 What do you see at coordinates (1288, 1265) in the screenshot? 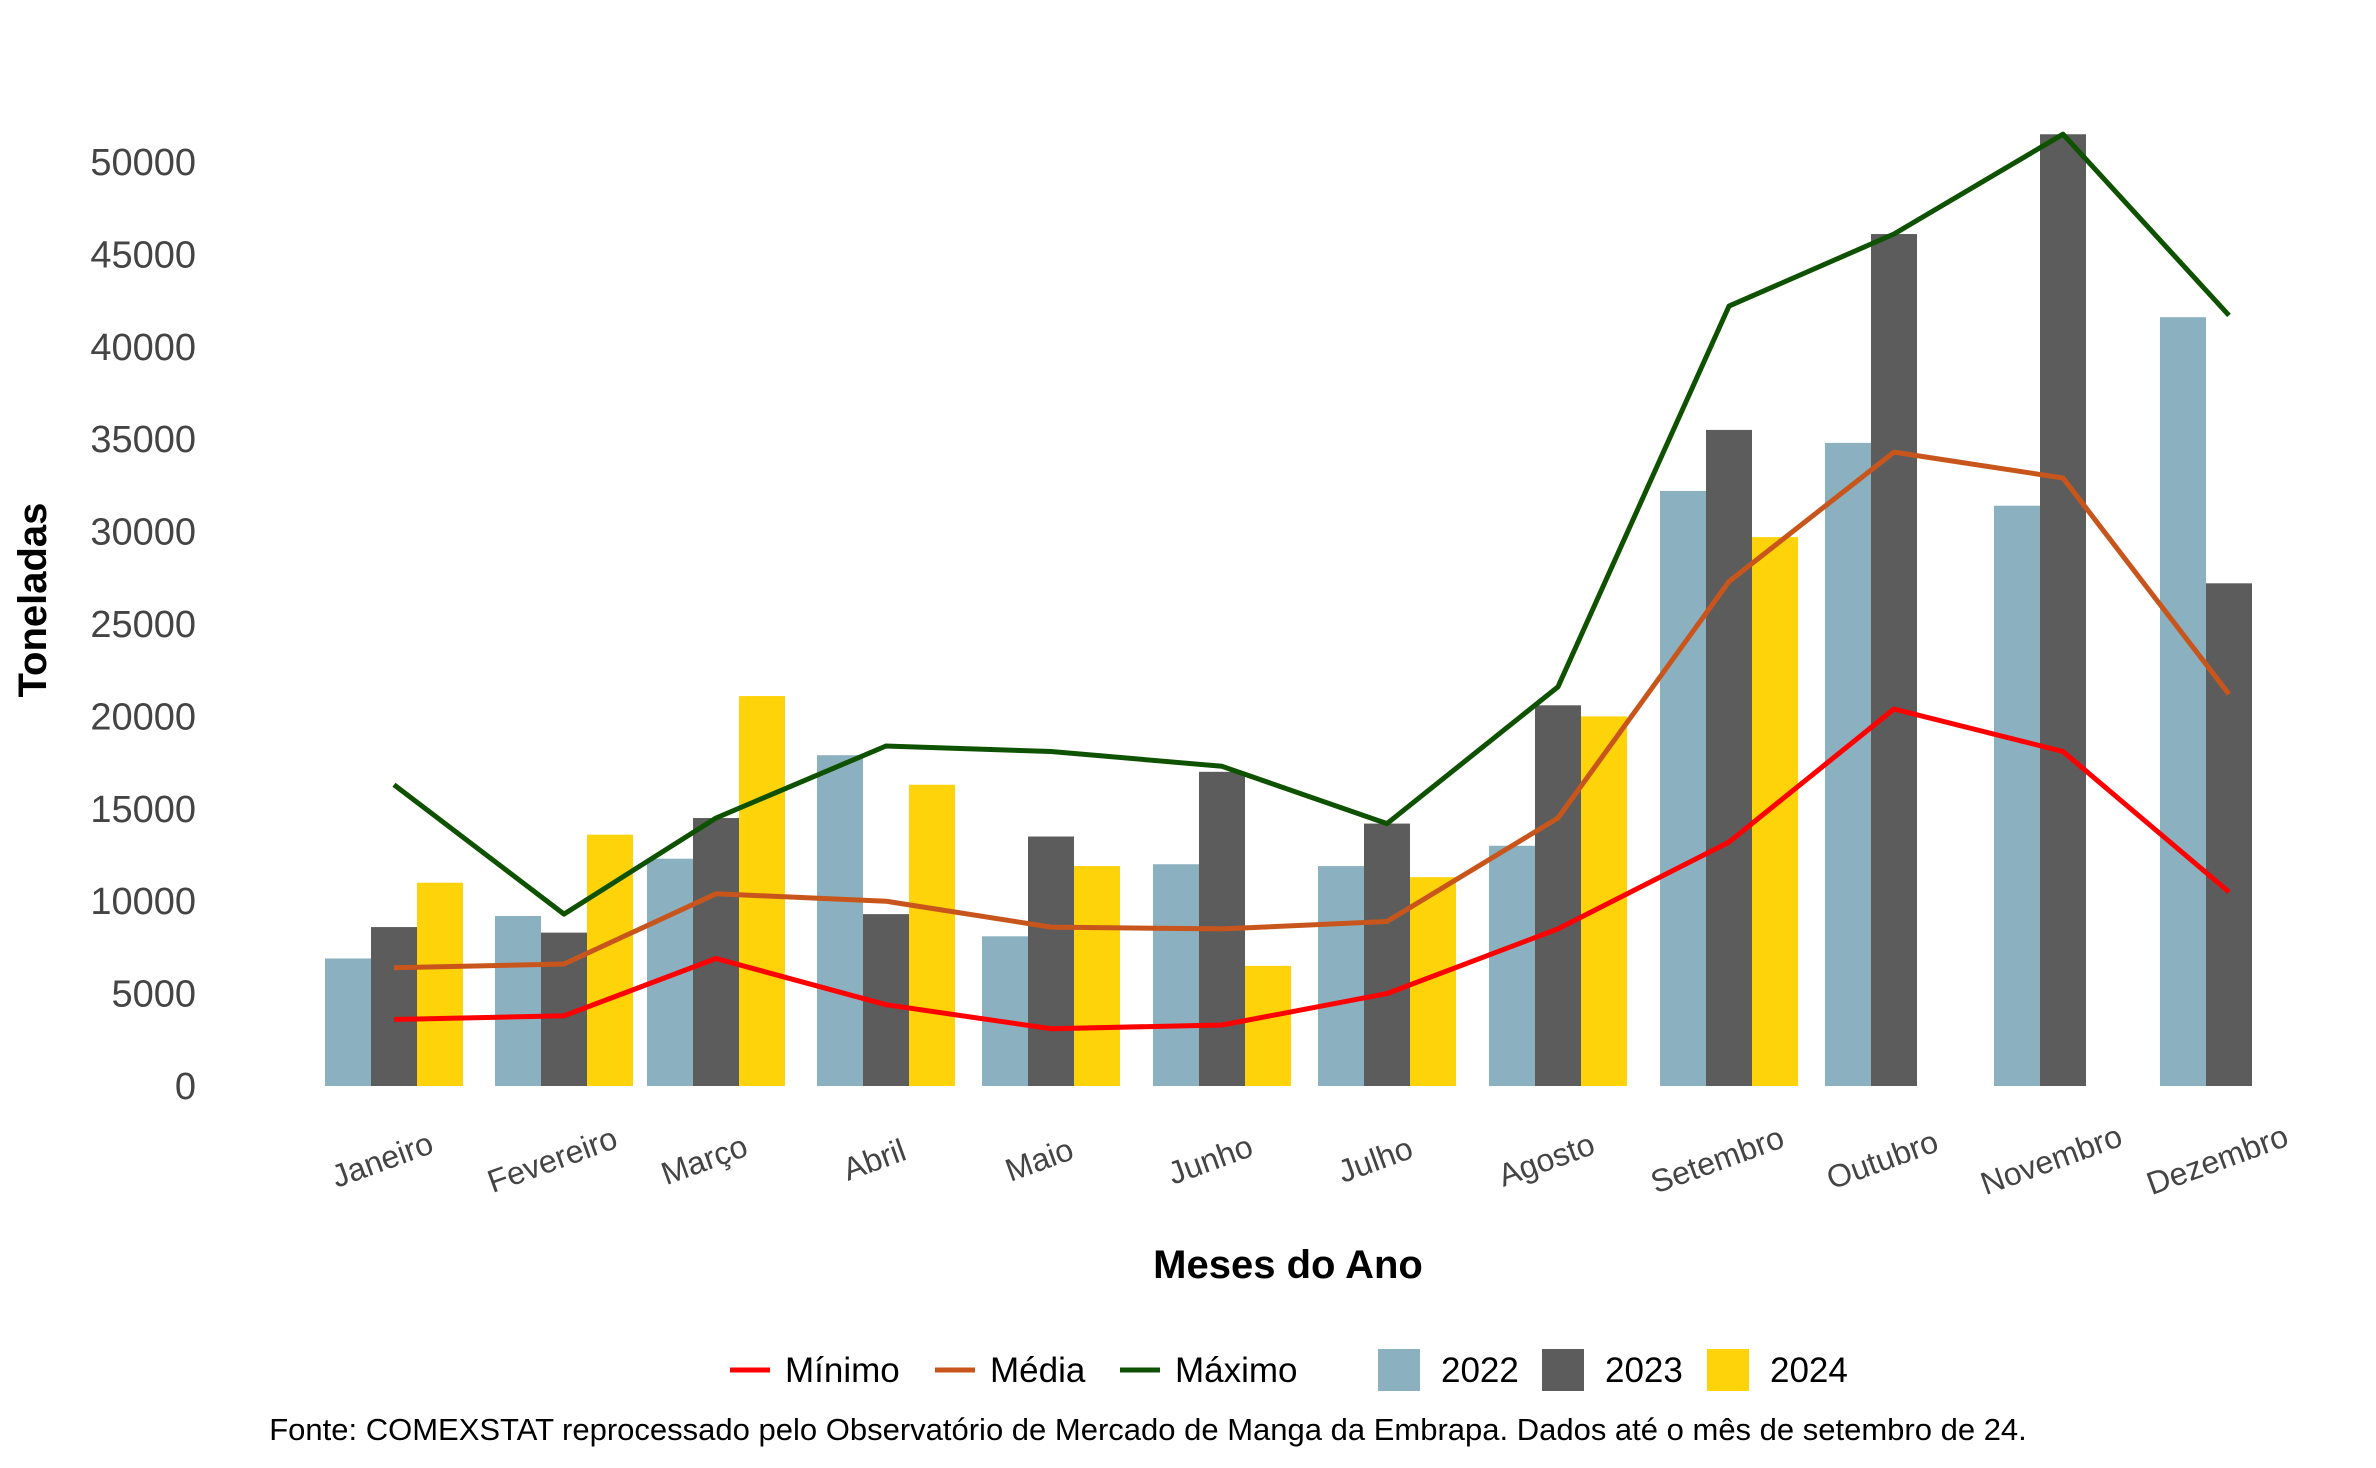
I see `x-axis-title: Meses do Ano` at bounding box center [1288, 1265].